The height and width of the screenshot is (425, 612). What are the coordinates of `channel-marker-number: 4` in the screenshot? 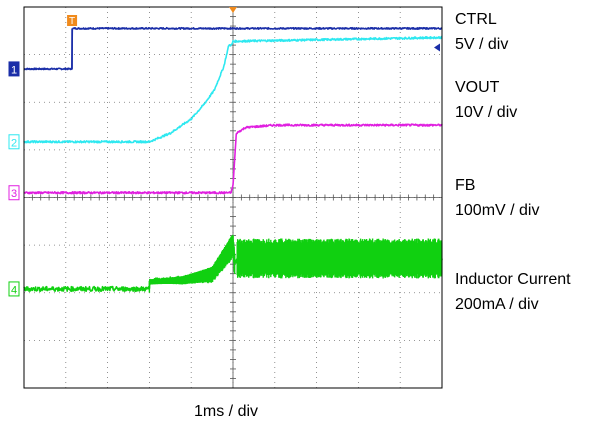 It's located at (14, 290).